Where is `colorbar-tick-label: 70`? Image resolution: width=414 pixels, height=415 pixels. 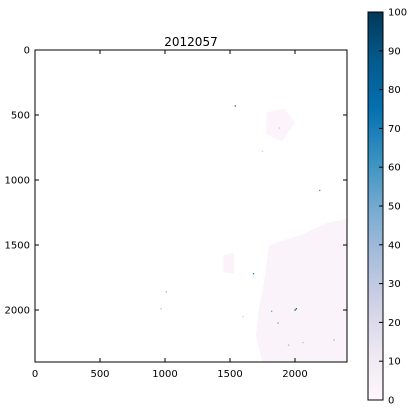 colorbar-tick-label: 70 is located at coordinates (394, 129).